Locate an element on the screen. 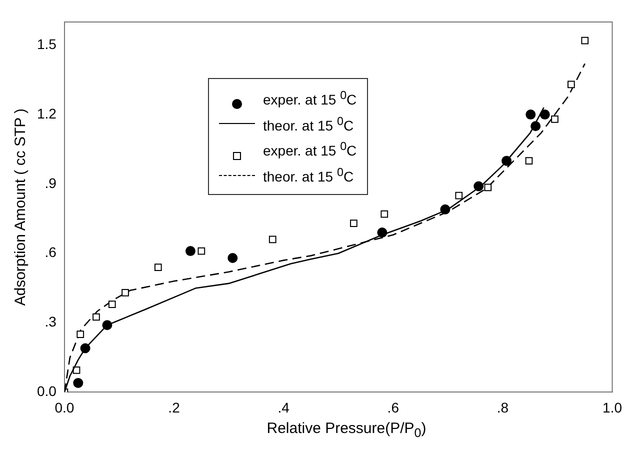 This screenshot has height=459, width=633. y-tick-label: .6 is located at coordinates (50, 252).